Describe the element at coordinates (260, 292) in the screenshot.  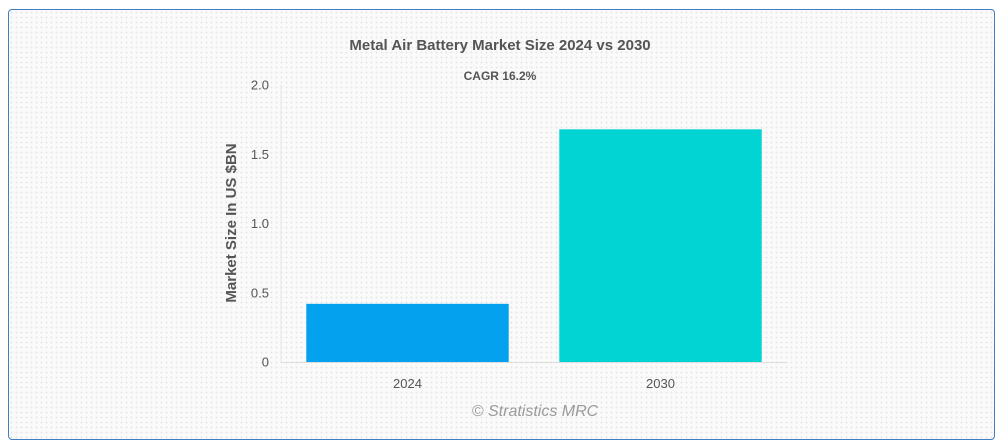
I see `y-tick-label: 0.5` at that location.